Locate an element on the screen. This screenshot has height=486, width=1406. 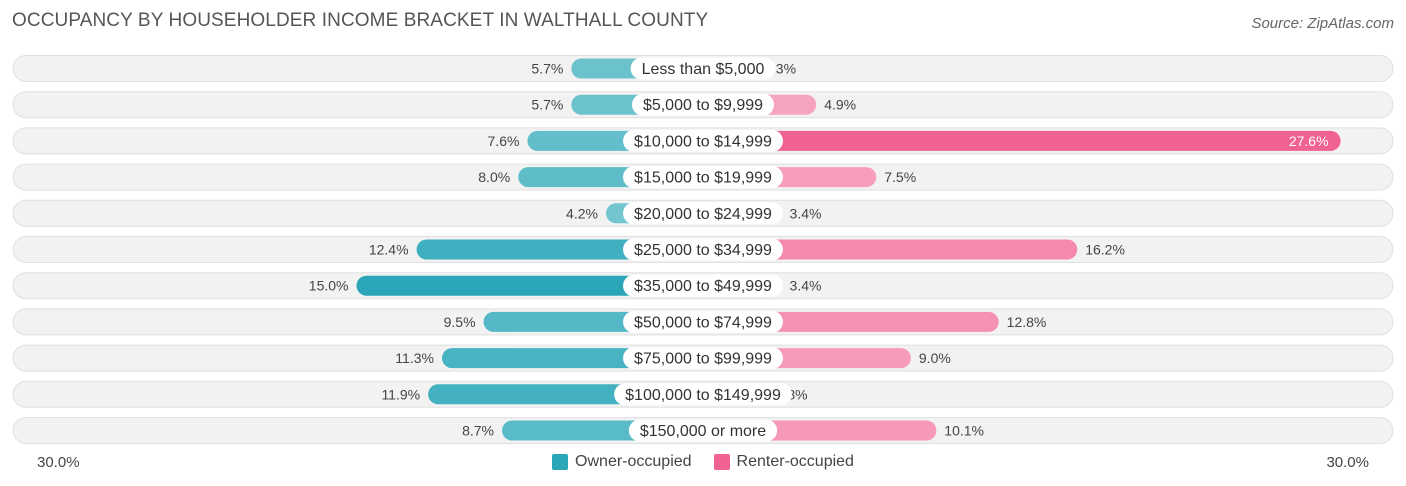
owner-value-label: 4.2% is located at coordinates (582, 213).